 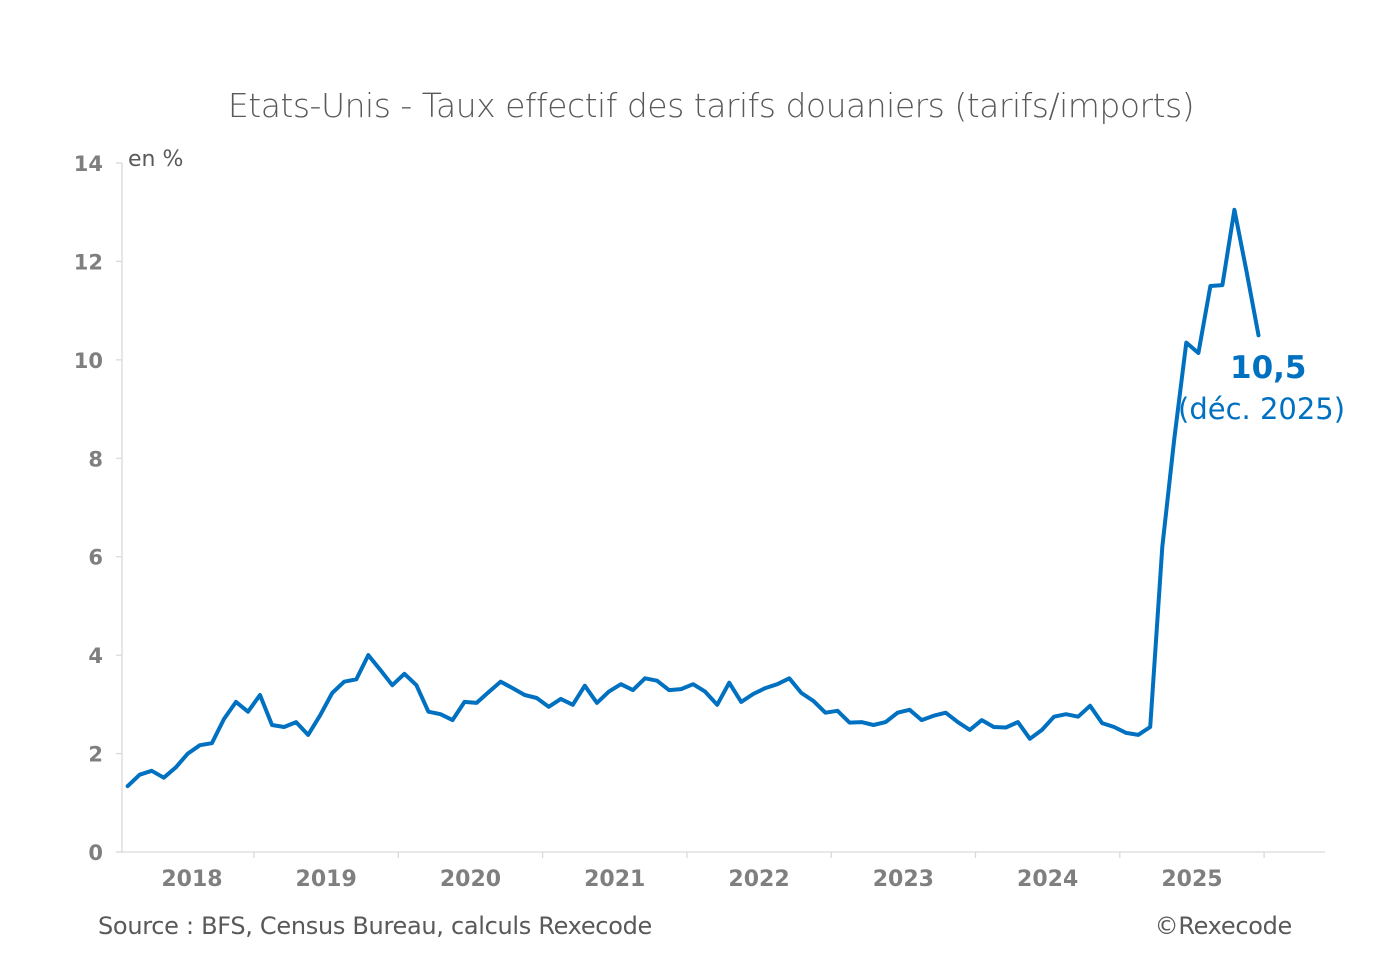 What do you see at coordinates (470, 879) in the screenshot?
I see `x-tick-label: 2020` at bounding box center [470, 879].